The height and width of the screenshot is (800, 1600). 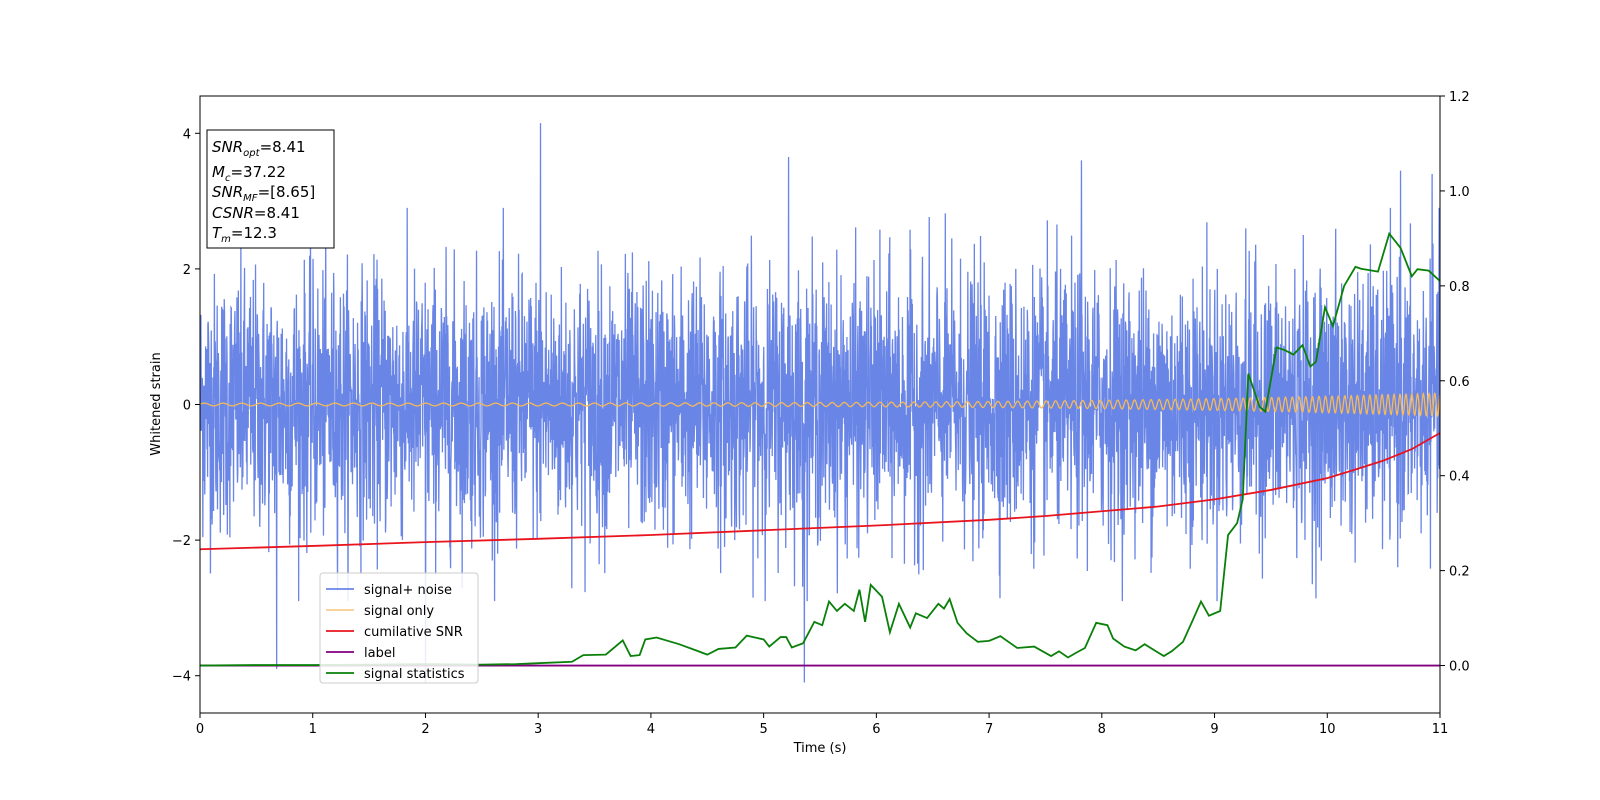 I want to click on csnr-line-text: CSNR=8.41, so click(x=256, y=213).